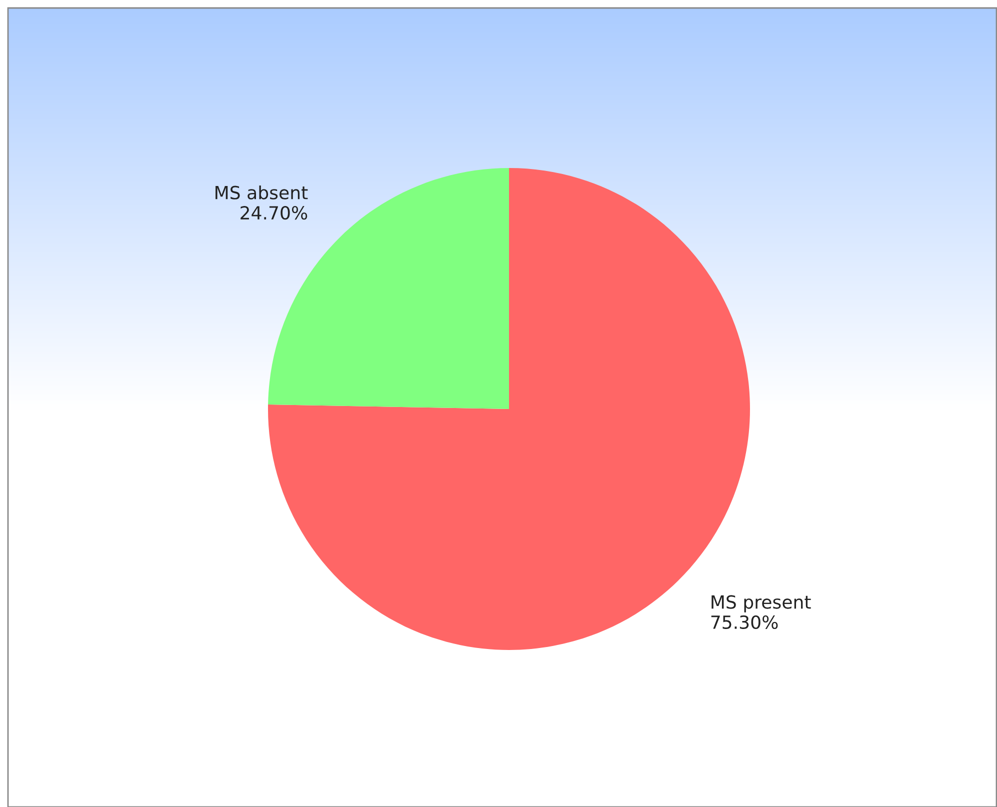 The height and width of the screenshot is (807, 997). What do you see at coordinates (744, 622) in the screenshot?
I see `data-label: 75.30%` at bounding box center [744, 622].